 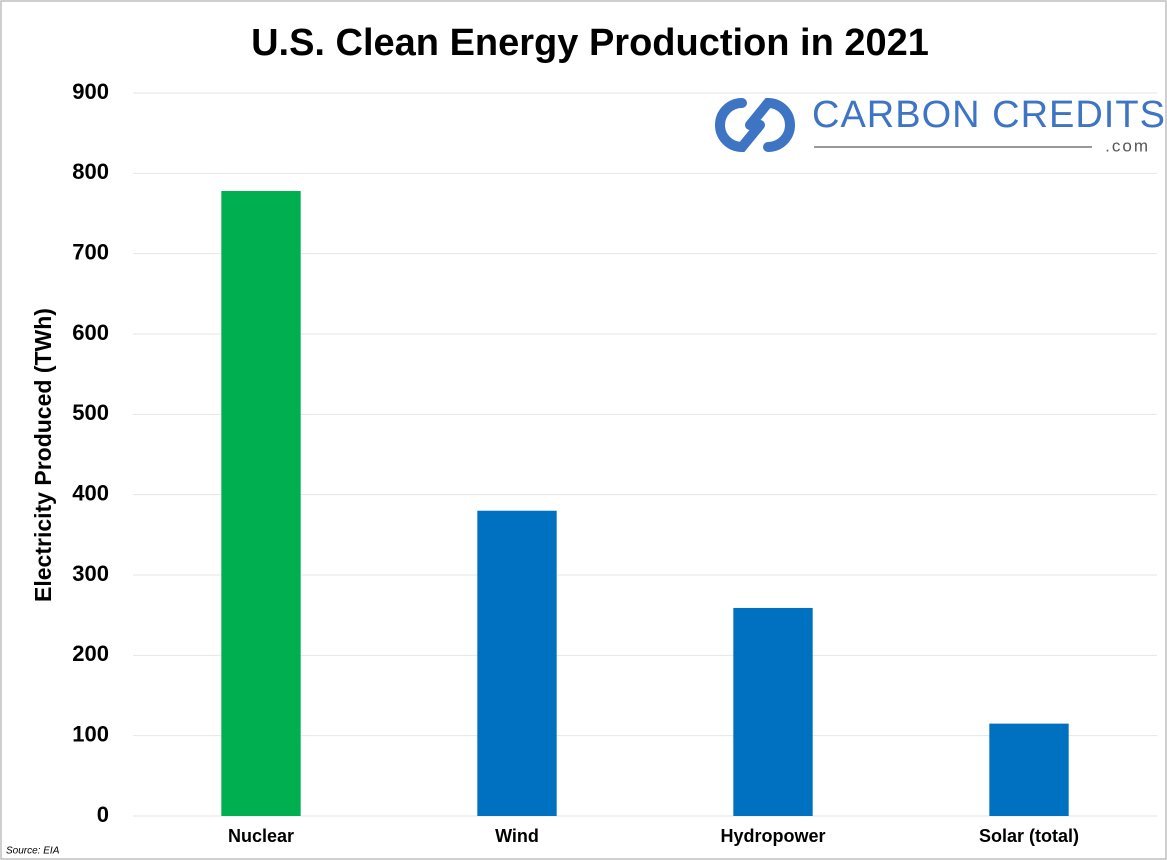 I want to click on logo-icon, so click(x=755, y=125).